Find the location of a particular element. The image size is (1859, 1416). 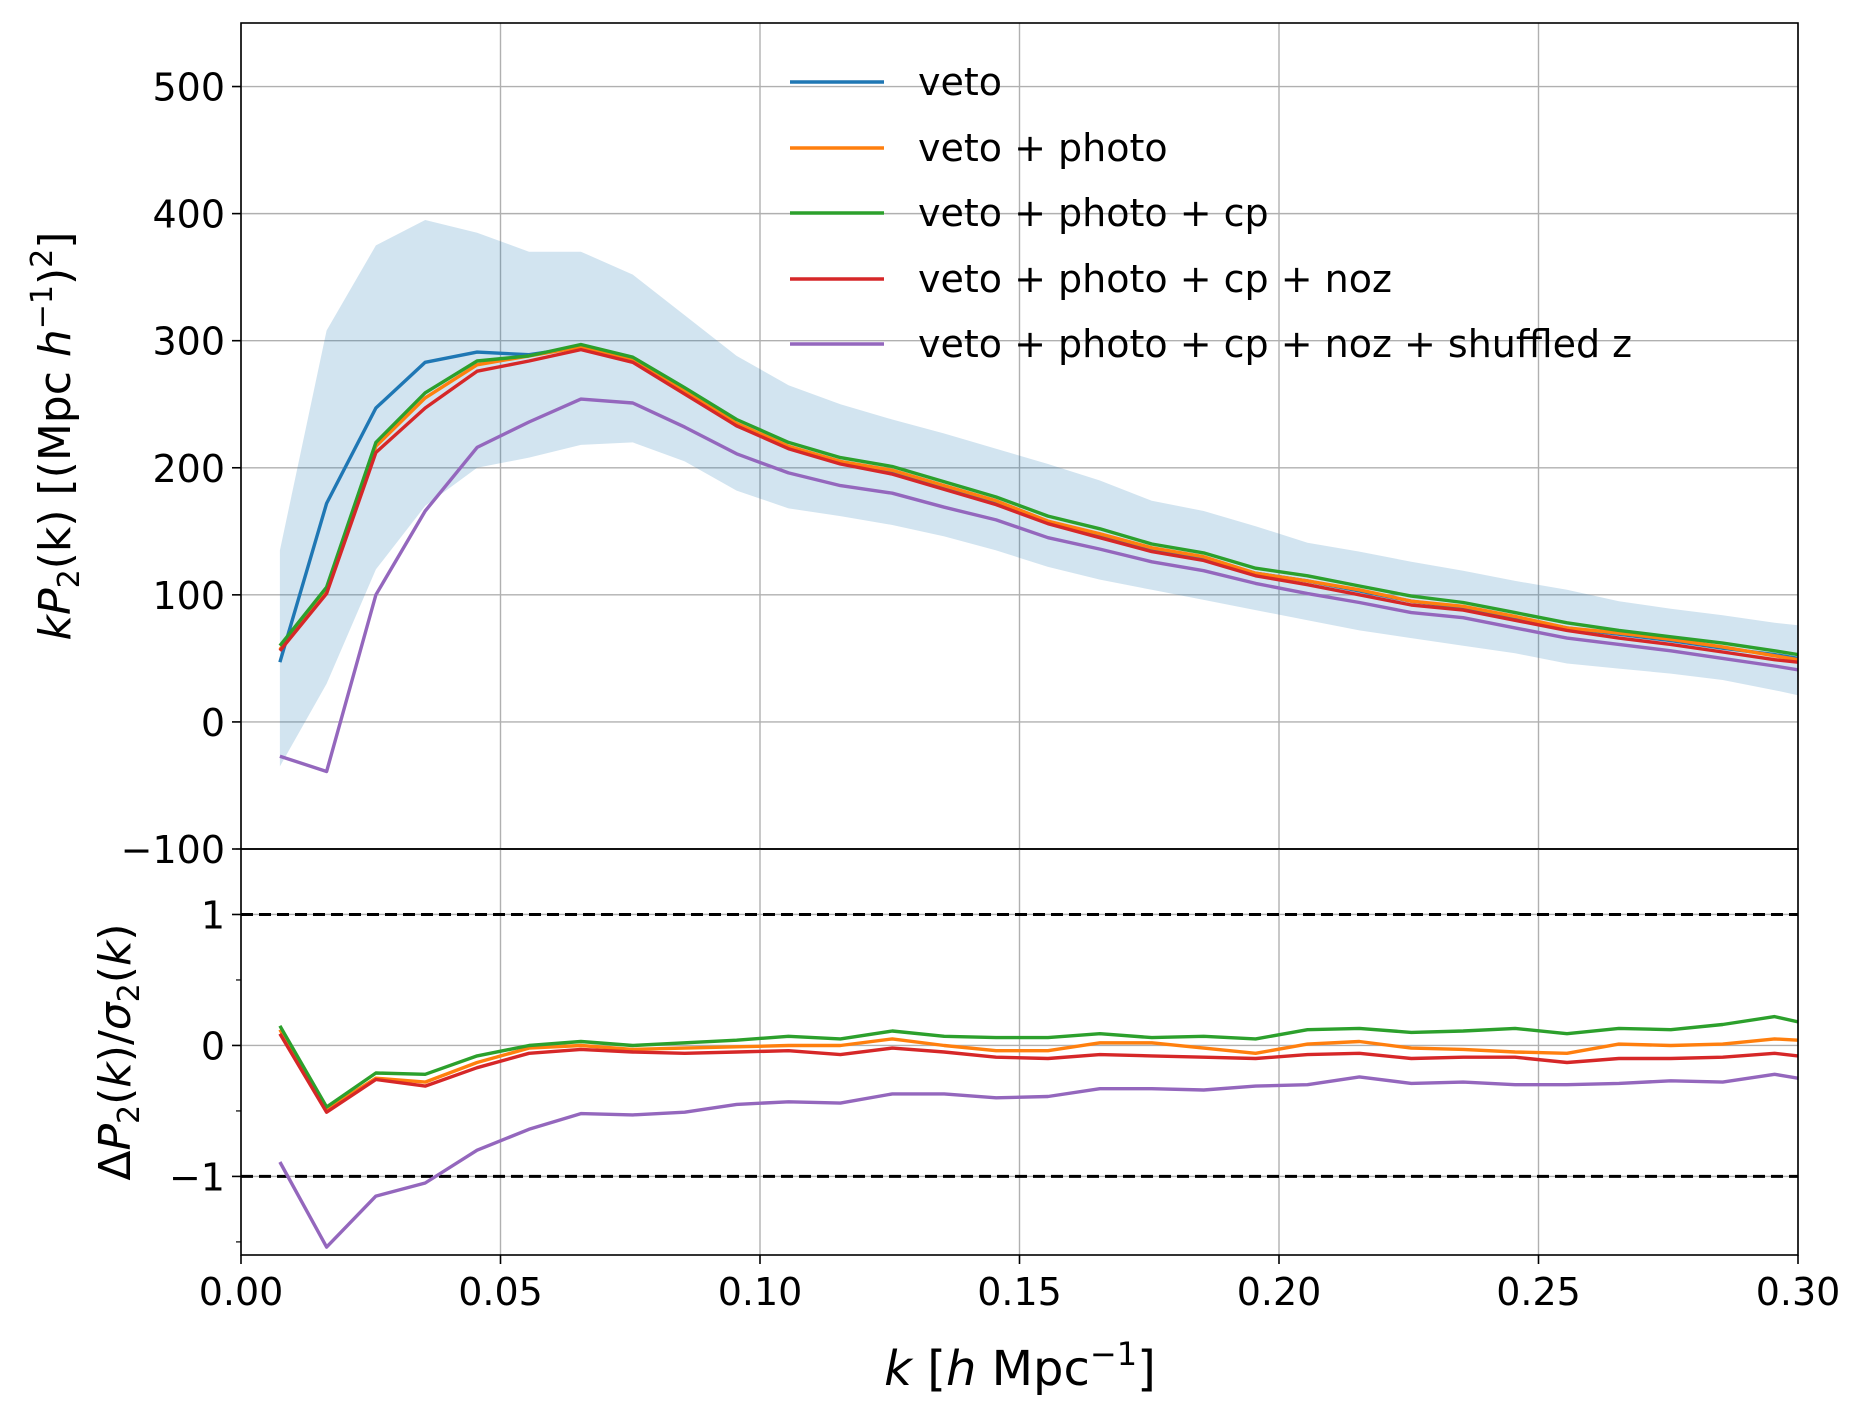

x-tick-label: 0.30 is located at coordinates (1798, 1292).